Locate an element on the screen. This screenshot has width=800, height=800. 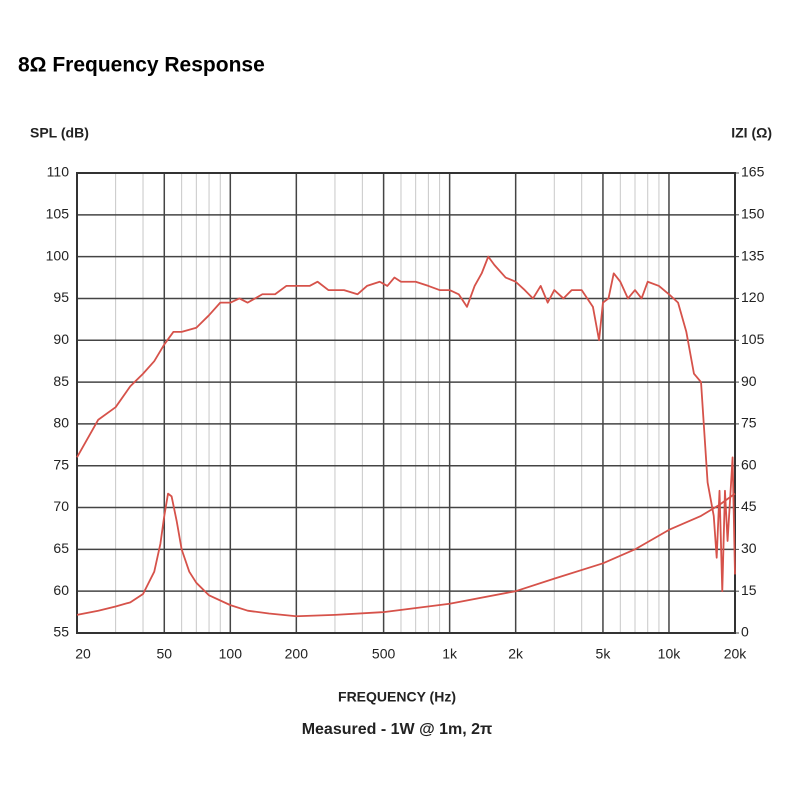
y2-tick-label: 150 is located at coordinates (753, 214).